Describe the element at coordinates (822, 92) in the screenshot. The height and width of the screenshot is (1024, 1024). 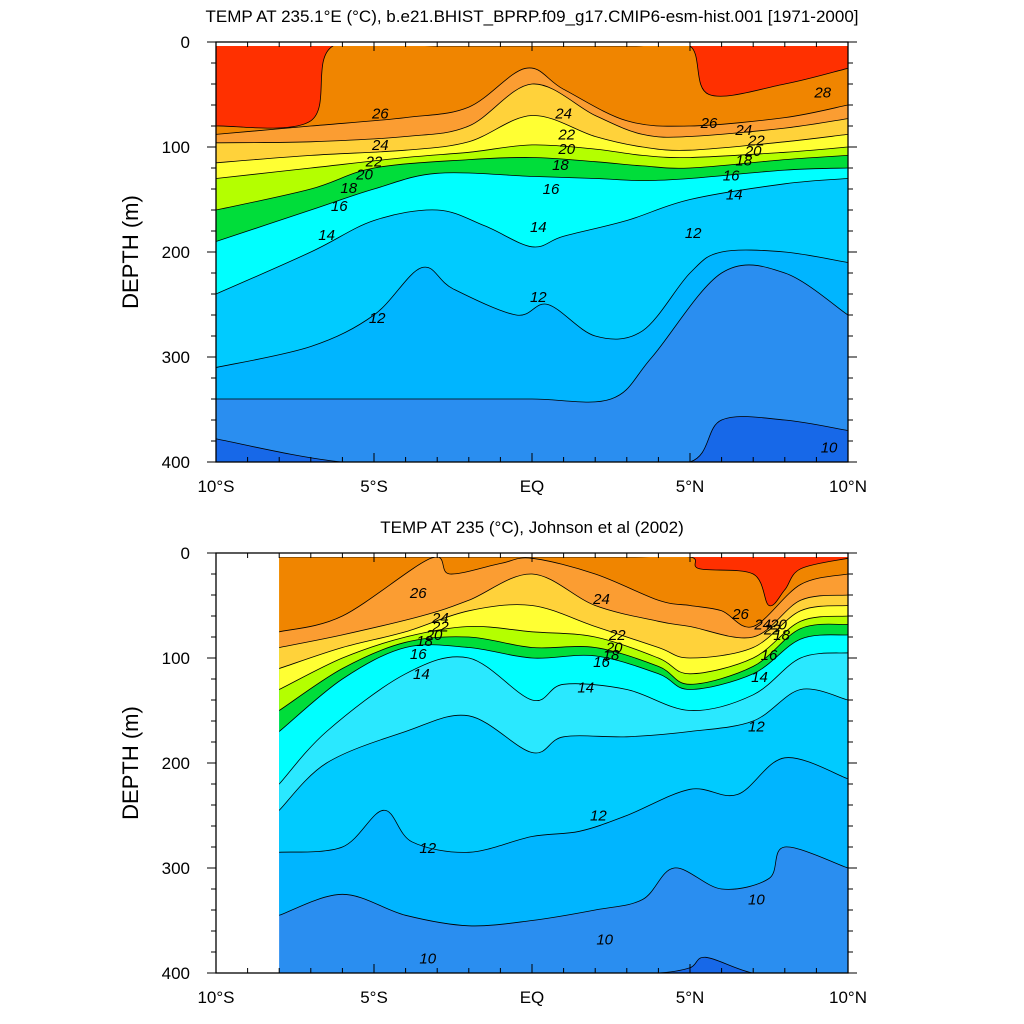
I see `contour-label: 28` at that location.